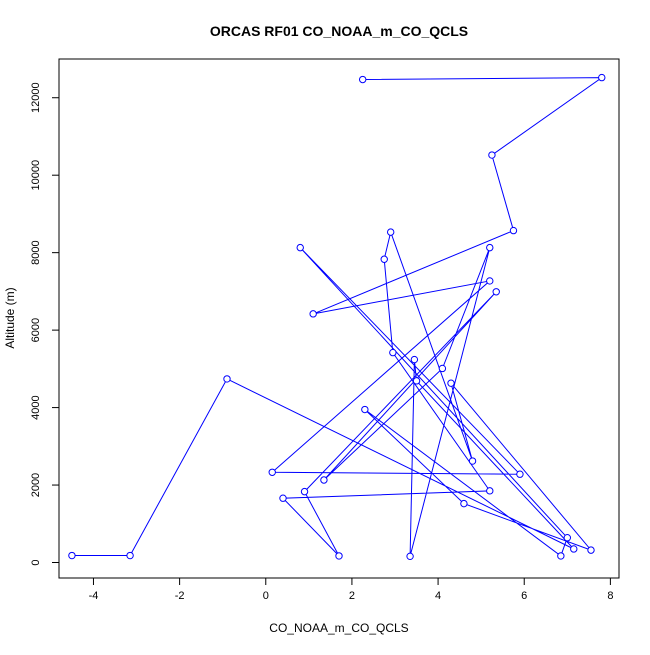 This screenshot has height=655, width=650. Describe the element at coordinates (339, 31) in the screenshot. I see `chart-title: ORCAS RF01 CO_NOAA_m_CO_QCLS` at that location.